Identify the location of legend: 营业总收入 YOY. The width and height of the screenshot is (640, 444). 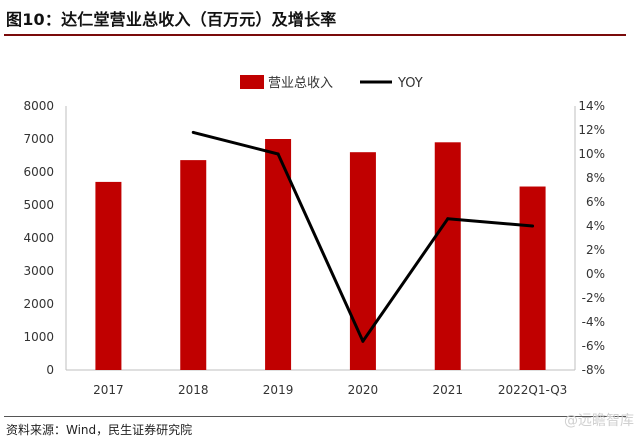
(331, 83).